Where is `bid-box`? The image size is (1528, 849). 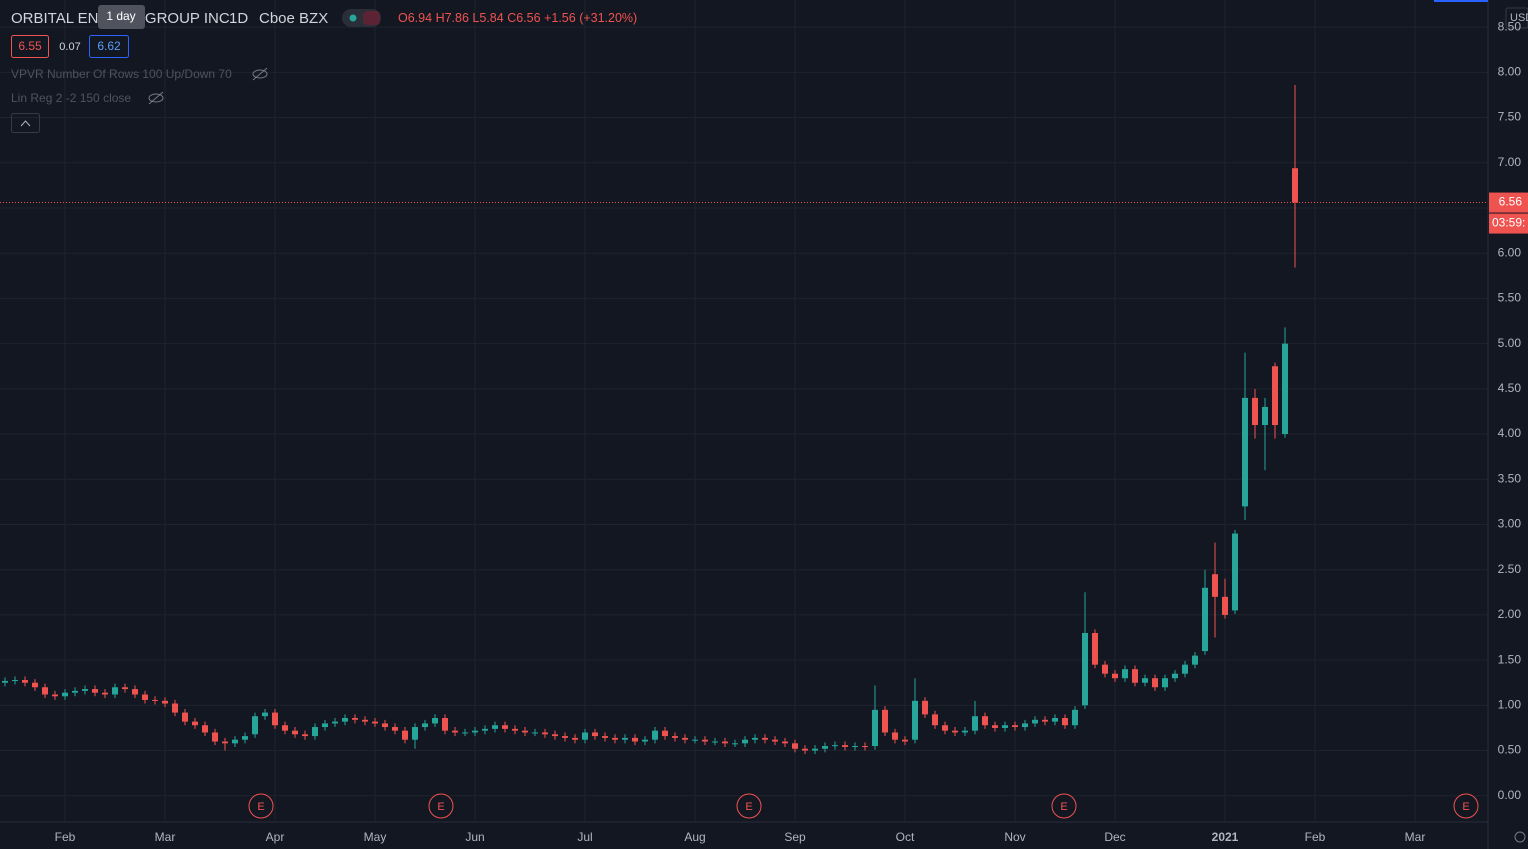 bid-box is located at coordinates (30, 46).